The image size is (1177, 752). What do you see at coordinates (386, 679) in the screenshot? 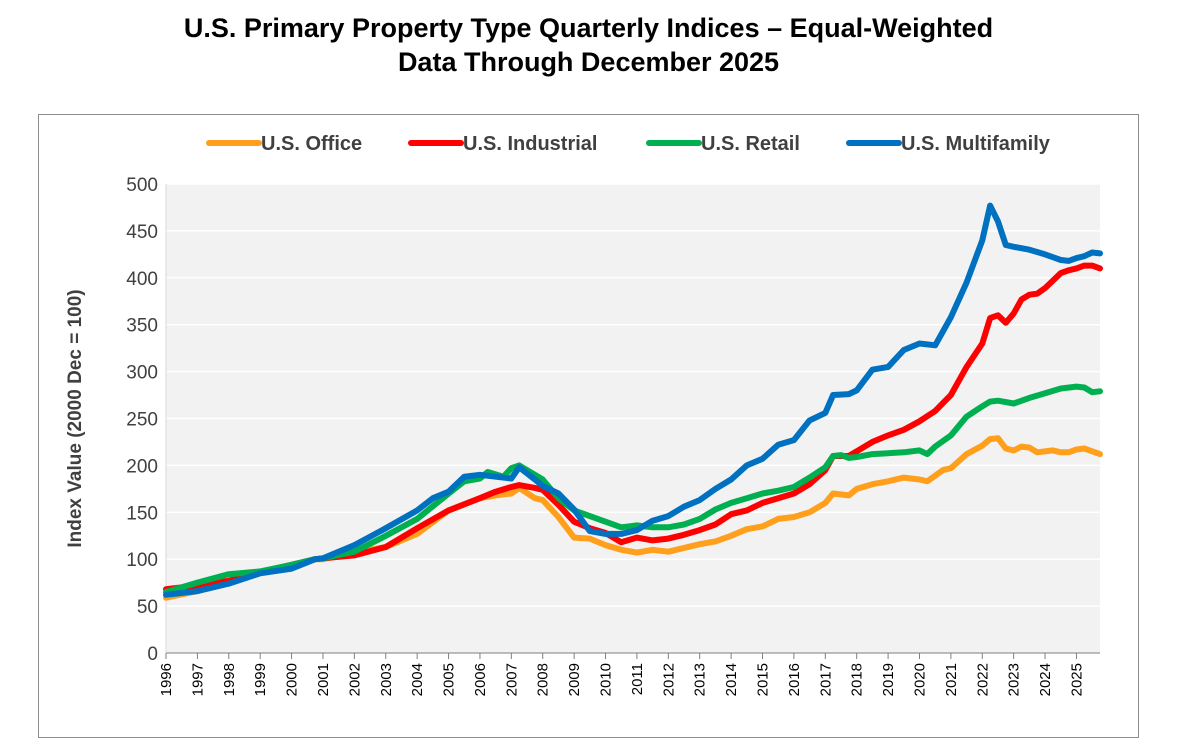
I see `x-tick-label: 2003` at bounding box center [386, 679].